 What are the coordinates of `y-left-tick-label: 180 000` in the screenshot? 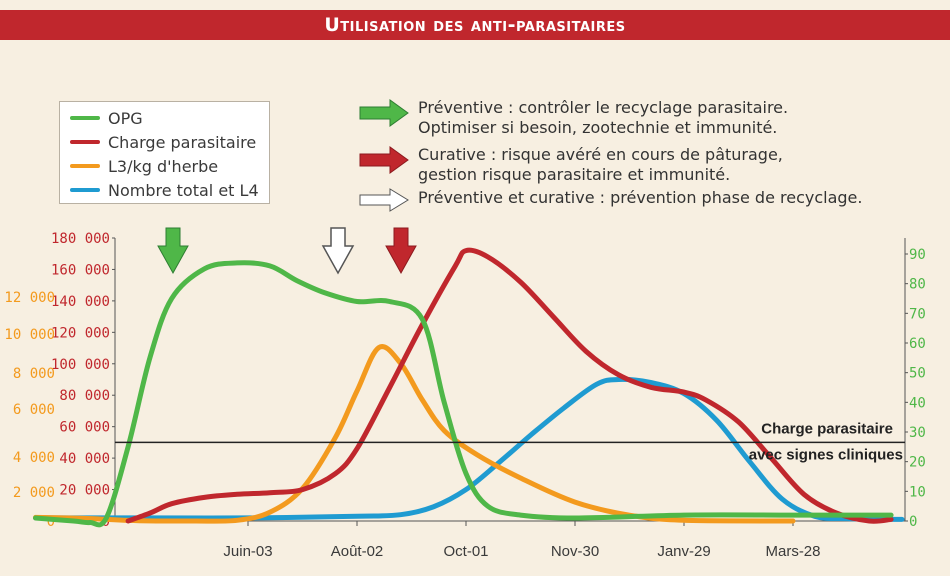 It's located at (80, 239).